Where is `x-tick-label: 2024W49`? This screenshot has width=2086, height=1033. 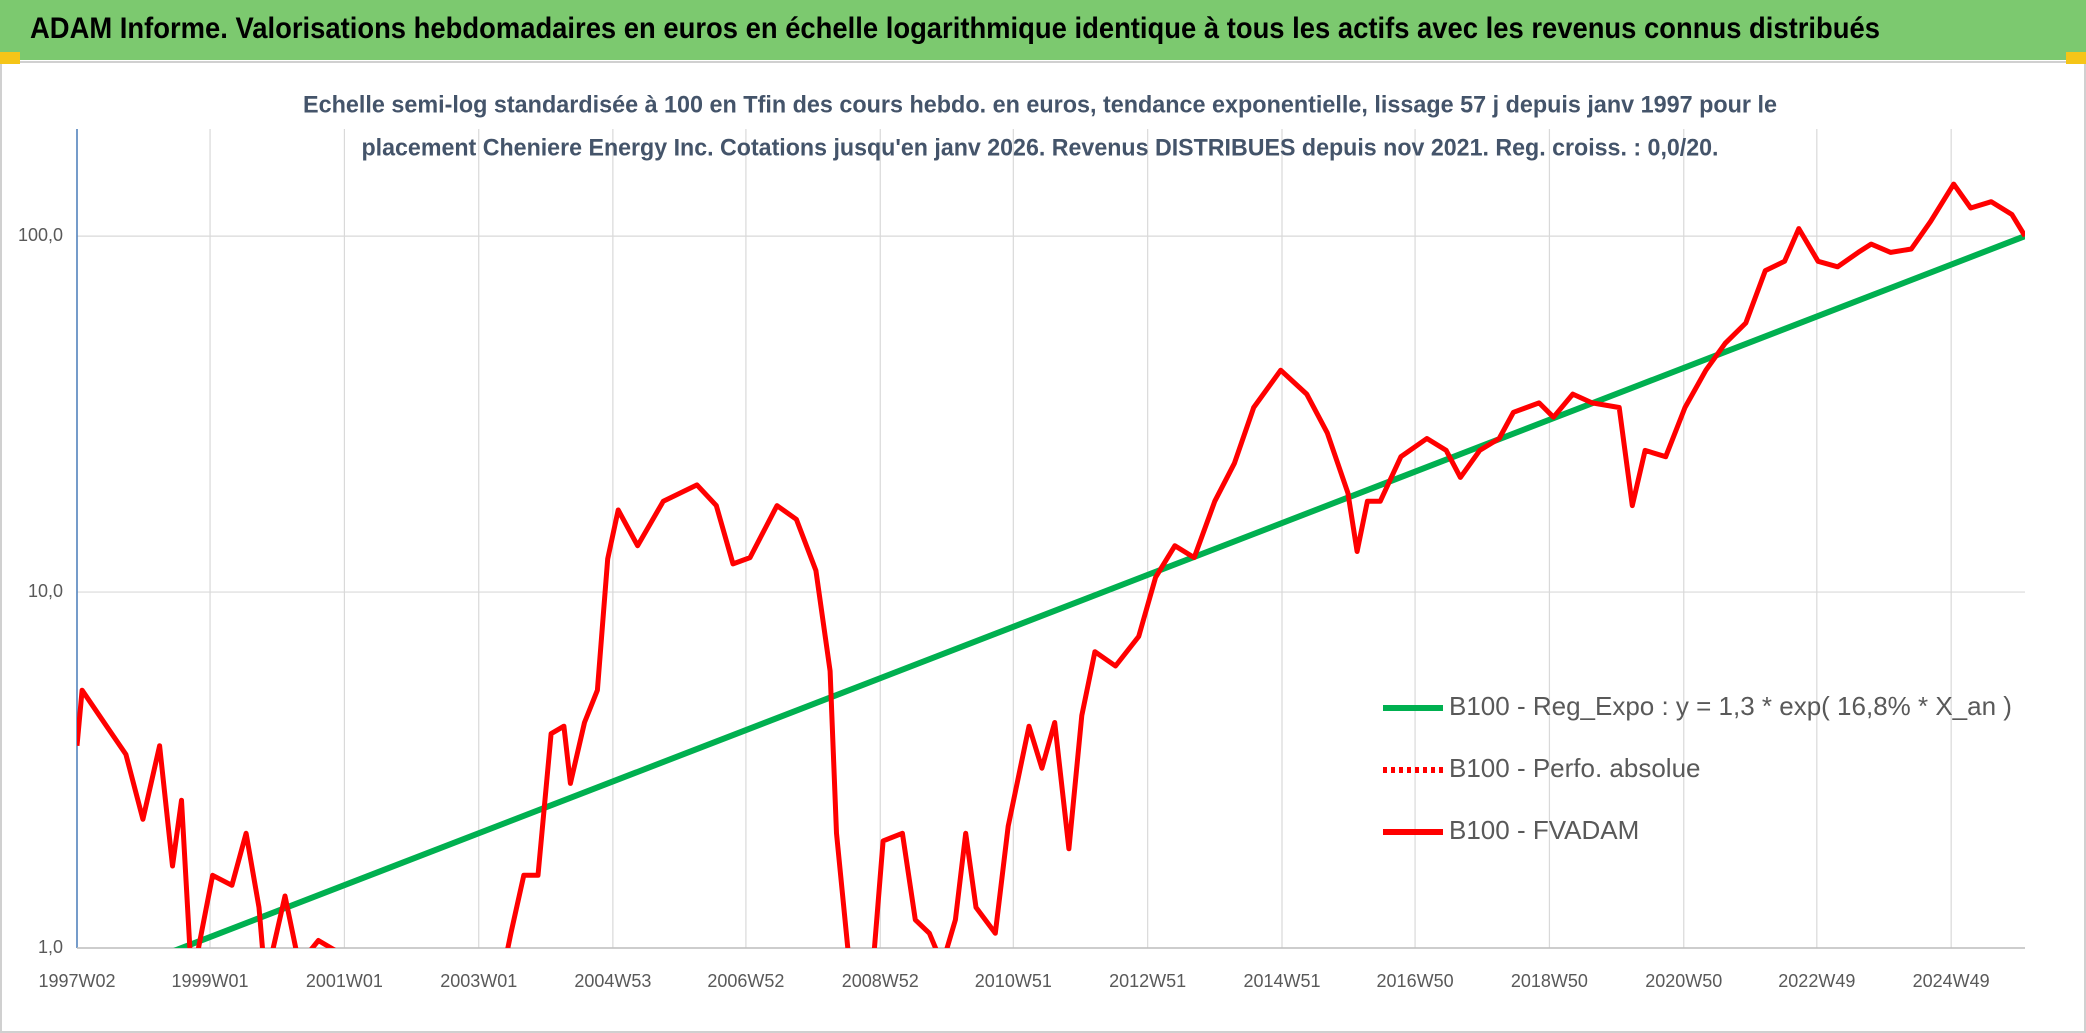
x-tick-label: 2024W49 is located at coordinates (1951, 981).